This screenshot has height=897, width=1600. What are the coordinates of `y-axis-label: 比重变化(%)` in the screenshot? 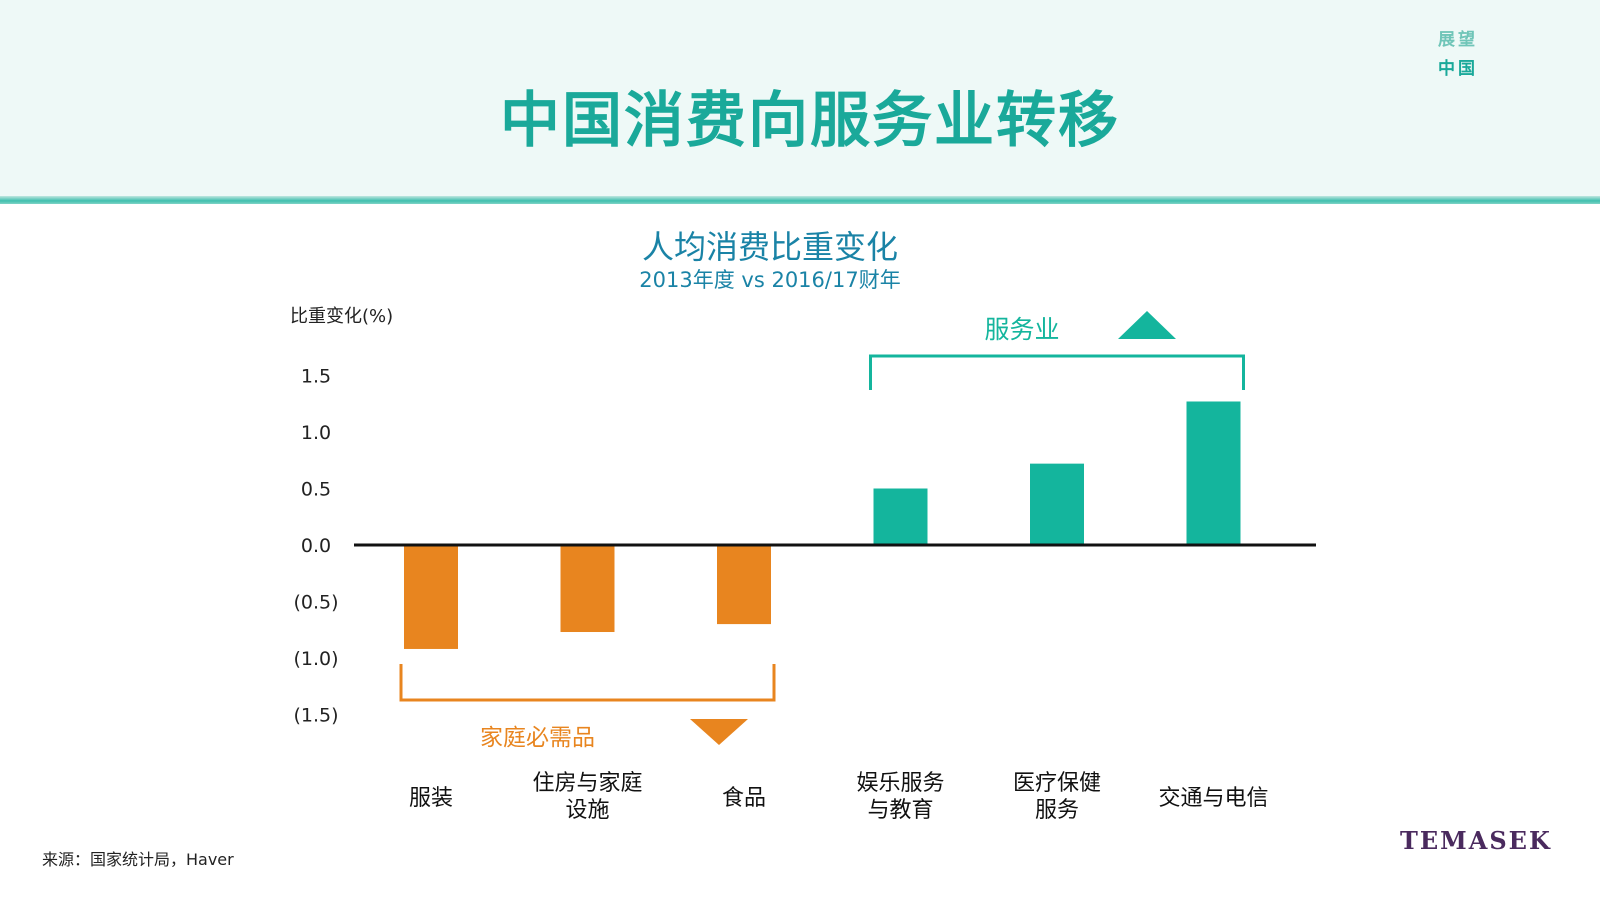 It's located at (341, 316).